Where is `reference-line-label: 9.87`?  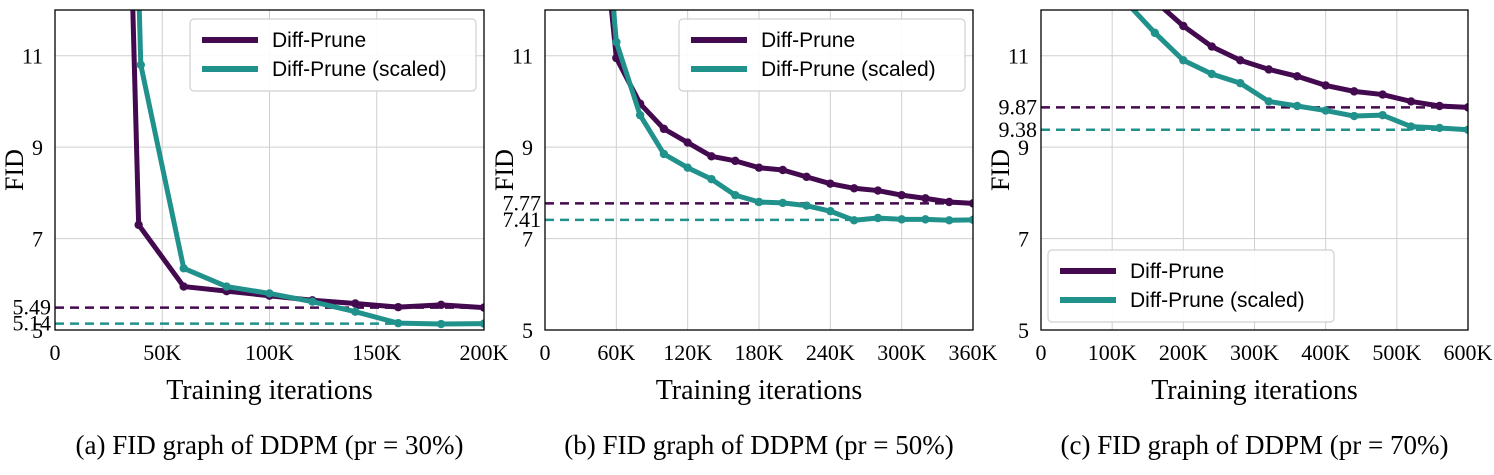 reference-line-label: 9.87 is located at coordinates (1018, 106).